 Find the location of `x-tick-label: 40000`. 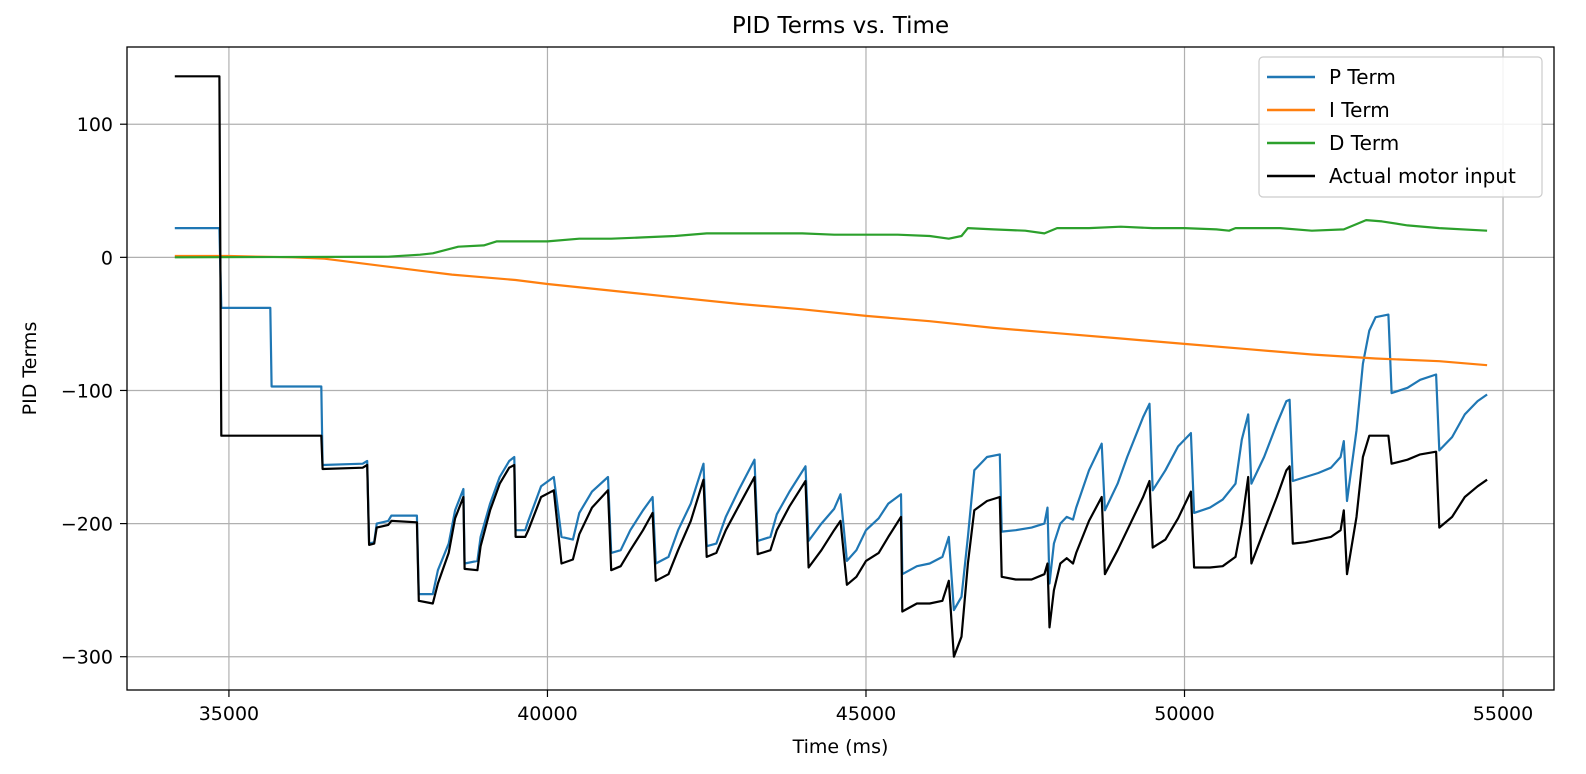

x-tick-label: 40000 is located at coordinates (547, 714).